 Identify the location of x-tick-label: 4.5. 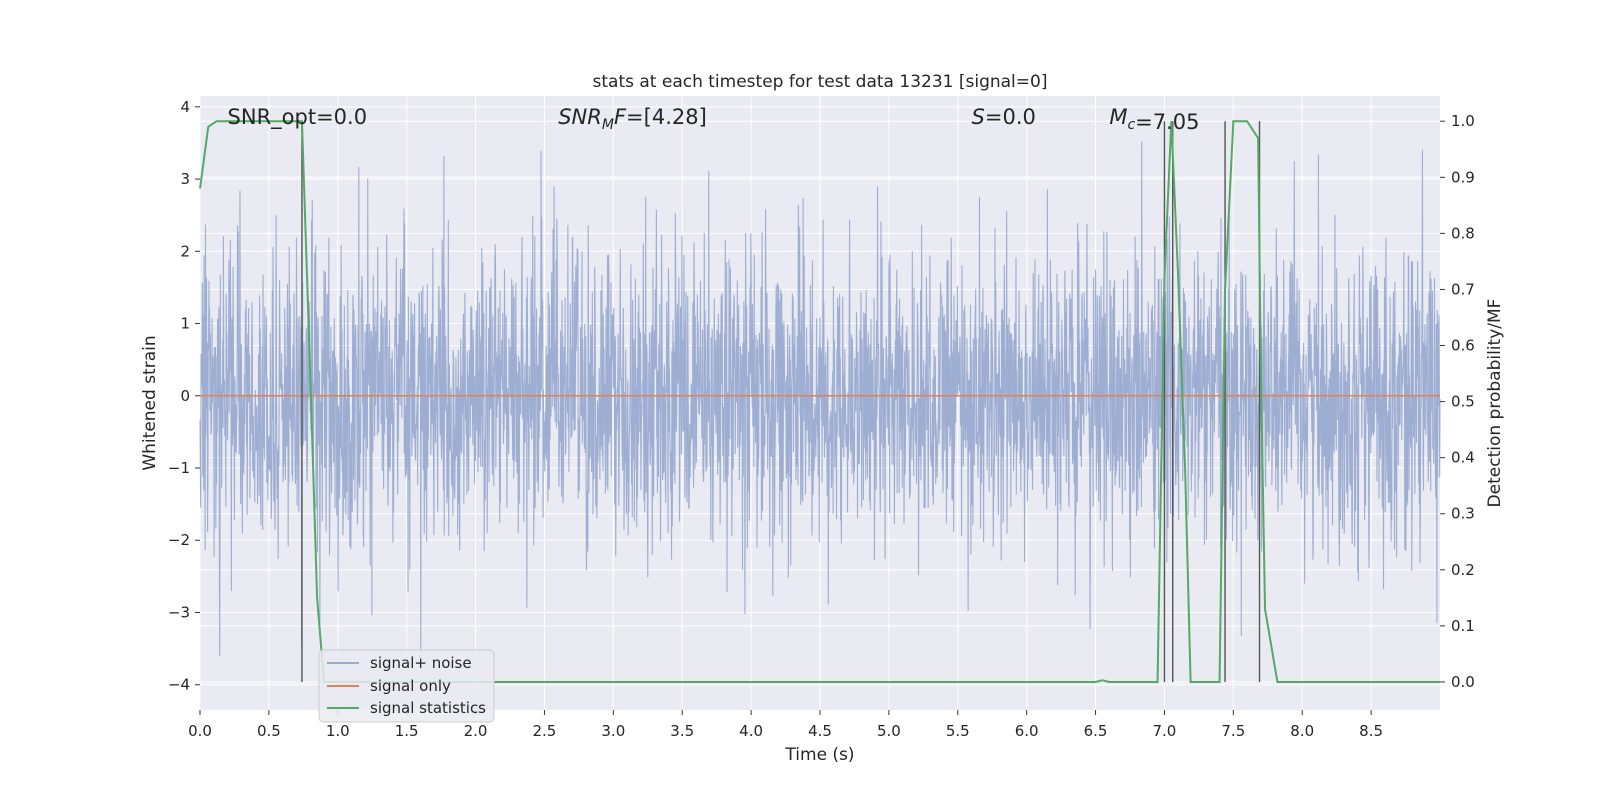
(820, 731).